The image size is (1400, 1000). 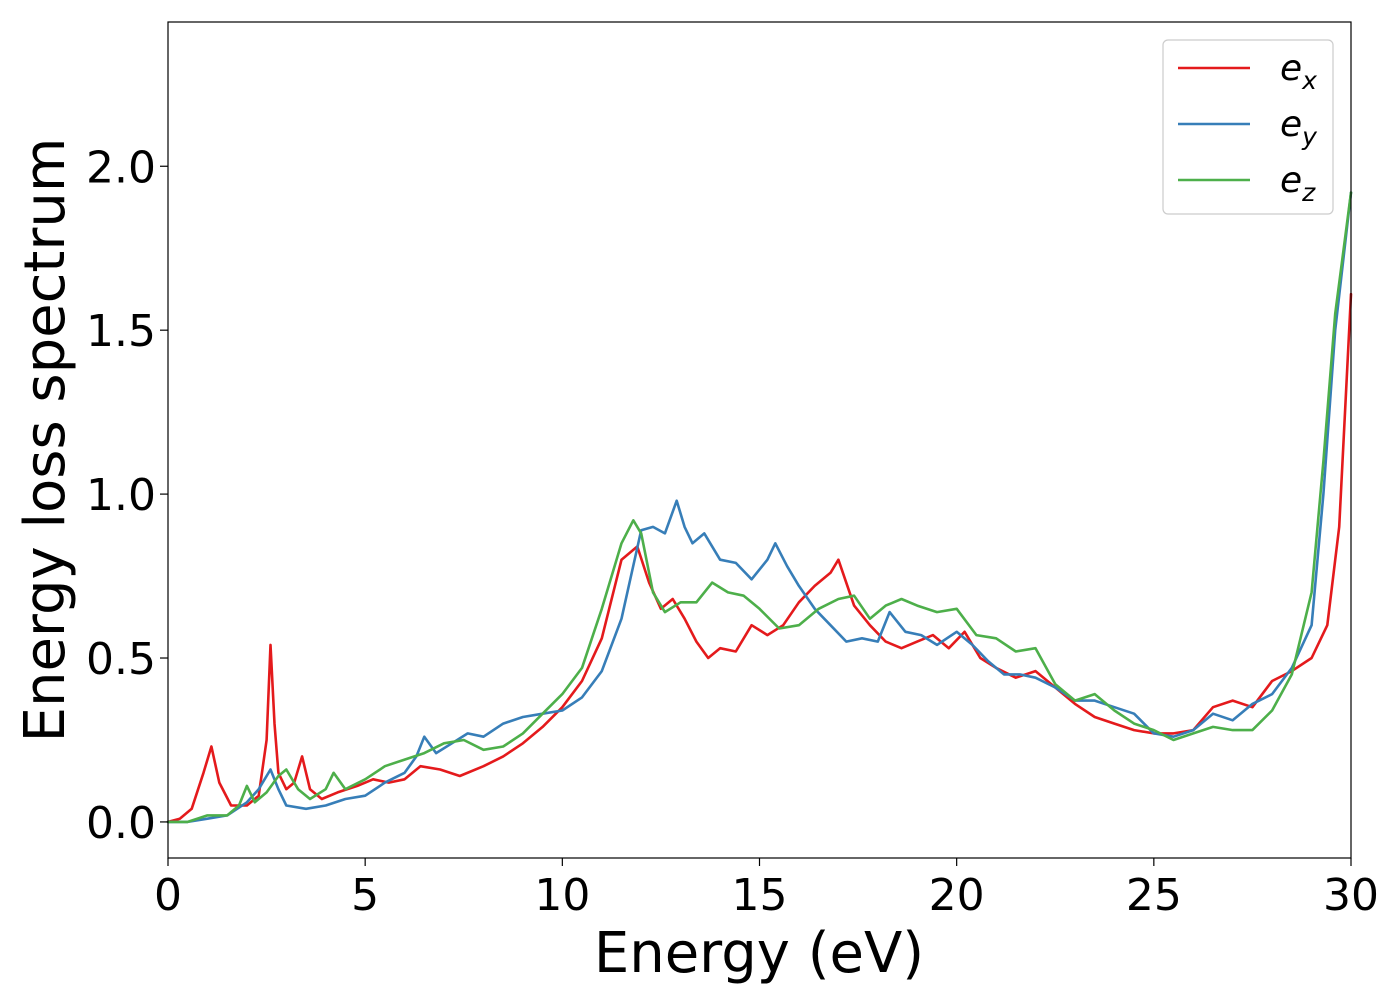 I want to click on x-axis-title: Energy (eV), so click(x=759, y=953).